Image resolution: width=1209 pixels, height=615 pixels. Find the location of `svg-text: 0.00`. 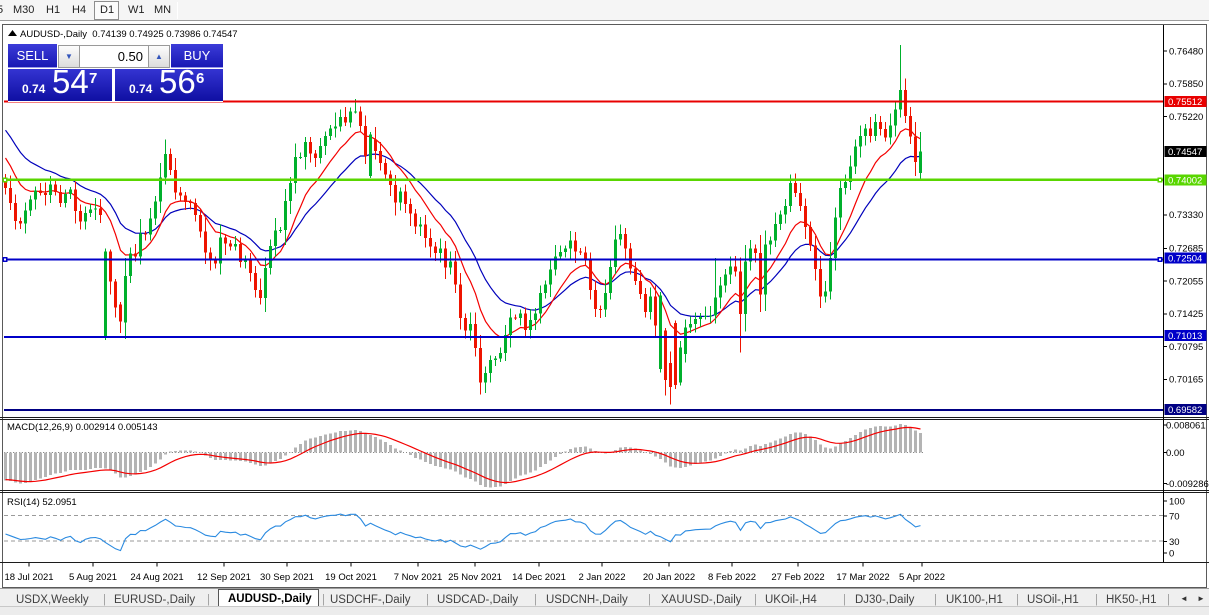

svg-text: 0.00 is located at coordinates (1175, 453).